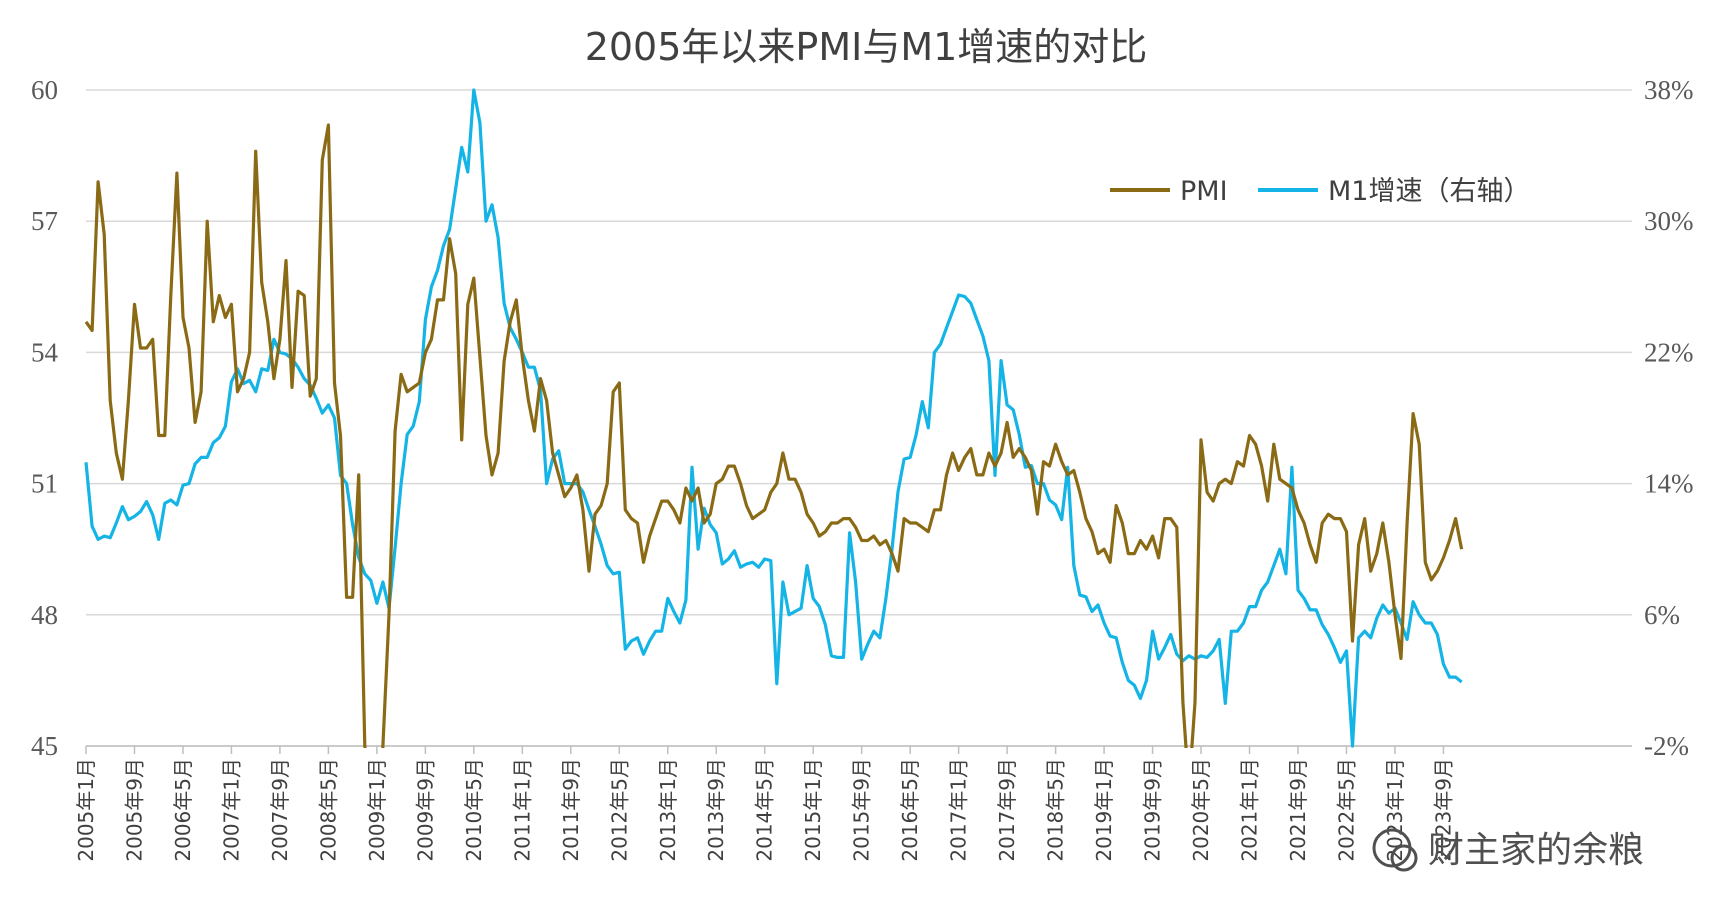 This screenshot has width=1732, height=920. What do you see at coordinates (1056, 810) in the screenshot?
I see `x-tick-label: 2018年5月` at bounding box center [1056, 810].